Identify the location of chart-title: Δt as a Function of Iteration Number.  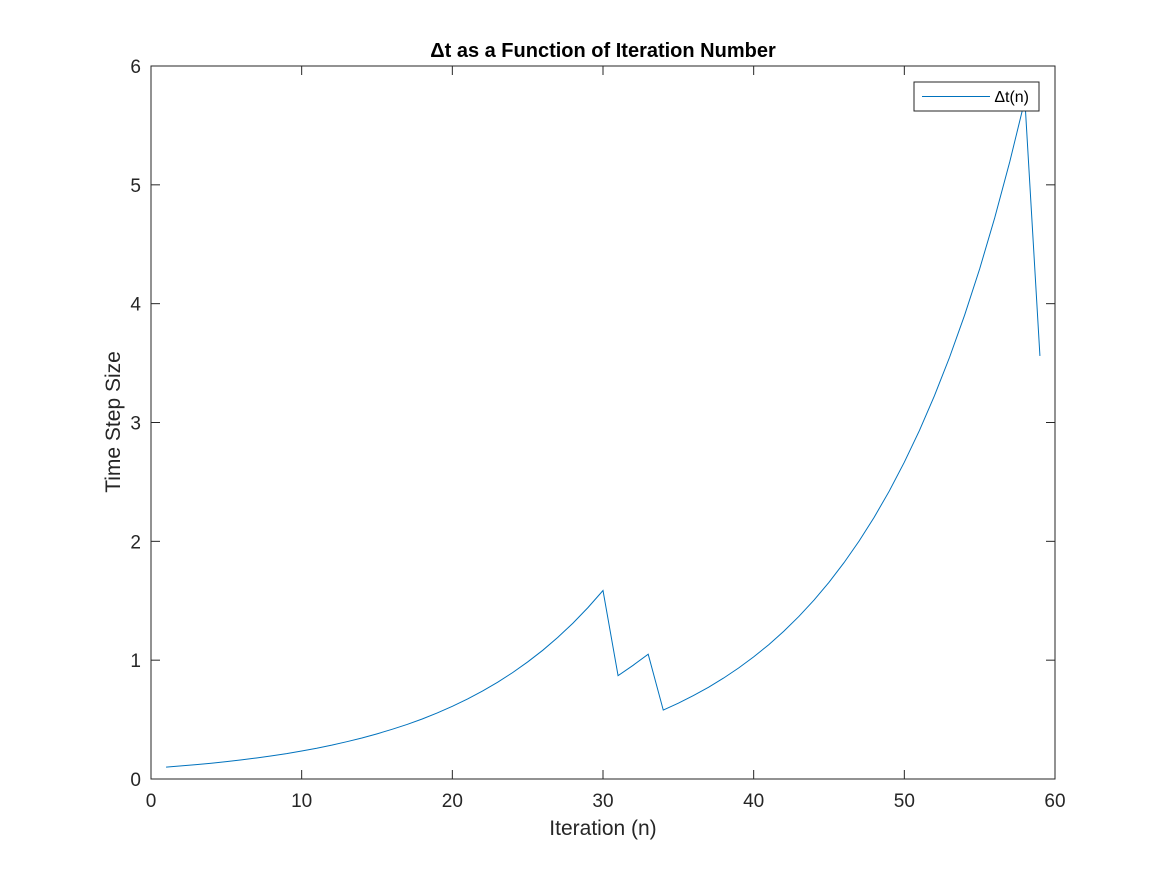
(603, 51).